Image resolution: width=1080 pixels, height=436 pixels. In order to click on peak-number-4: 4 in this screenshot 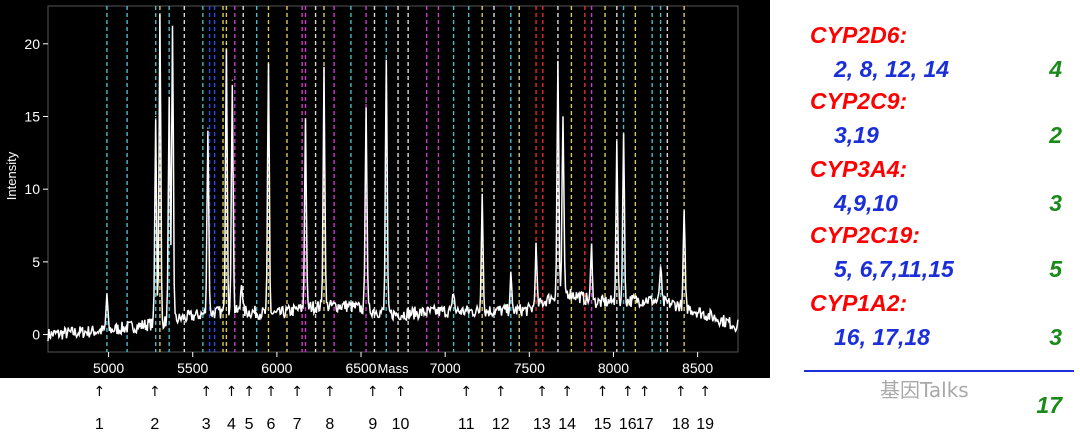, I will do `click(231, 424)`.